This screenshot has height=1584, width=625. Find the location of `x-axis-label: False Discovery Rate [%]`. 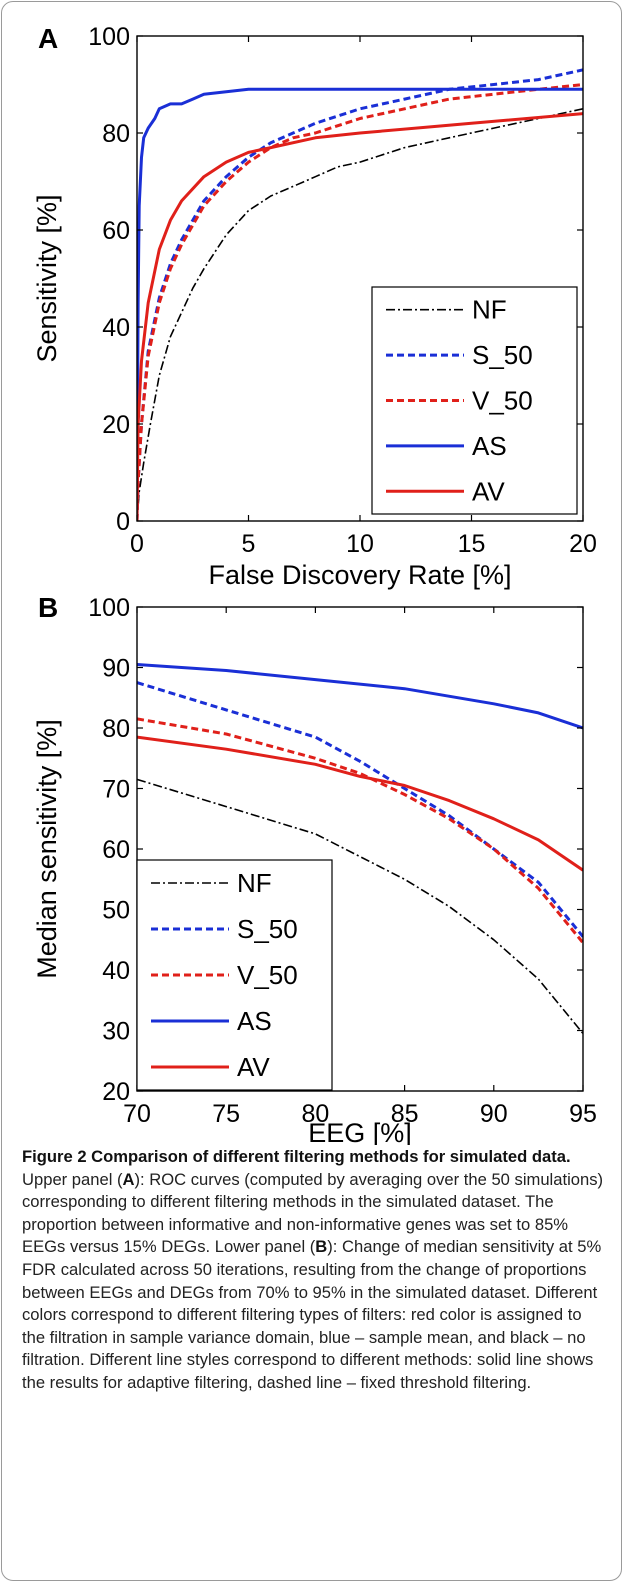

x-axis-label: False Discovery Rate [%] is located at coordinates (359, 575).